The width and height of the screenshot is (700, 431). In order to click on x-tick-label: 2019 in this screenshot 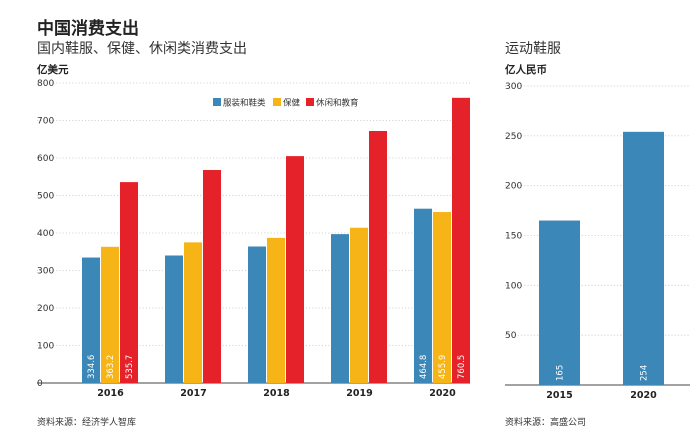, I will do `click(359, 393)`.